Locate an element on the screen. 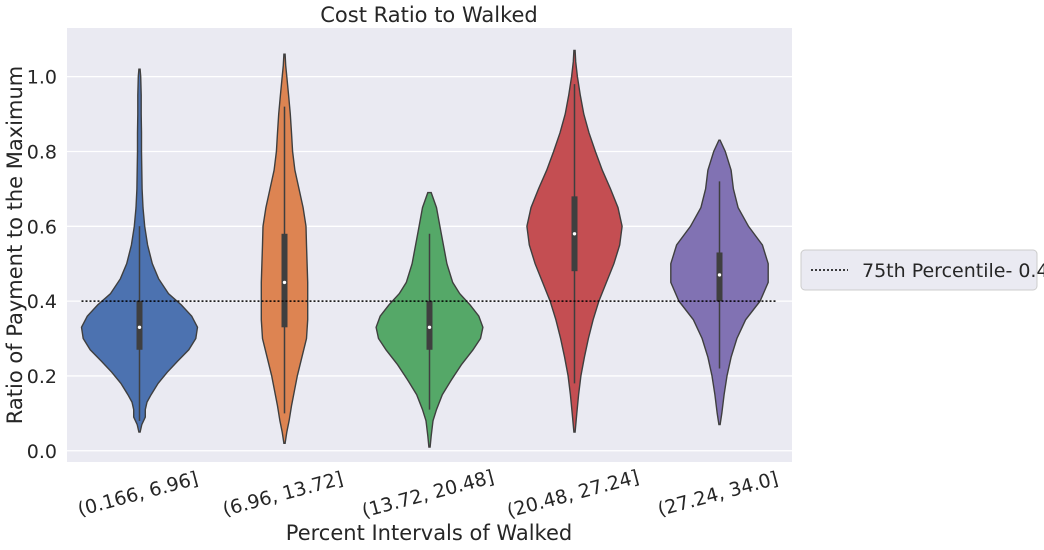 This screenshot has width=1044, height=550. chart-title: Cost Ratio to Walked is located at coordinates (429, 15).